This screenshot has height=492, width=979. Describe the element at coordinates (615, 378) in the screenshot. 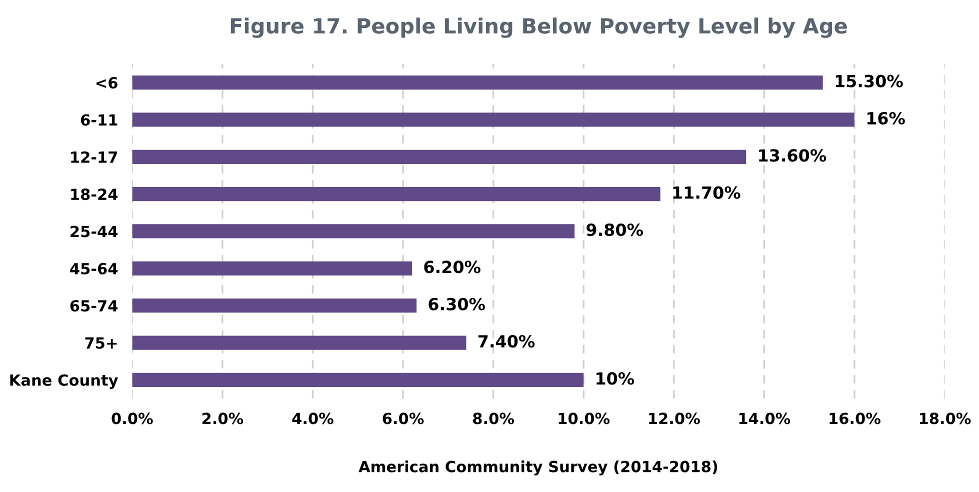

I see `data-label: 10%` at that location.